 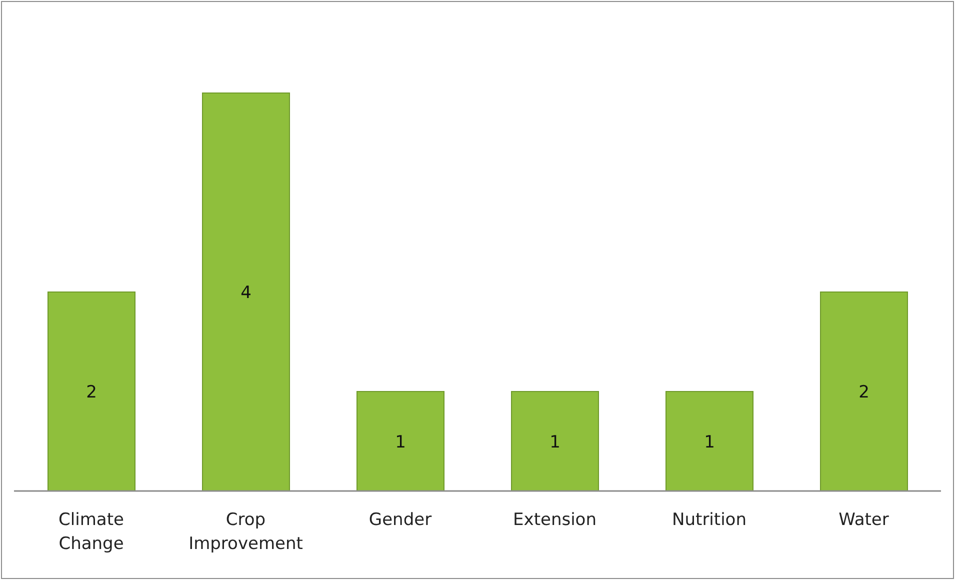 What do you see at coordinates (863, 520) in the screenshot?
I see `x-tick-label: Water` at bounding box center [863, 520].